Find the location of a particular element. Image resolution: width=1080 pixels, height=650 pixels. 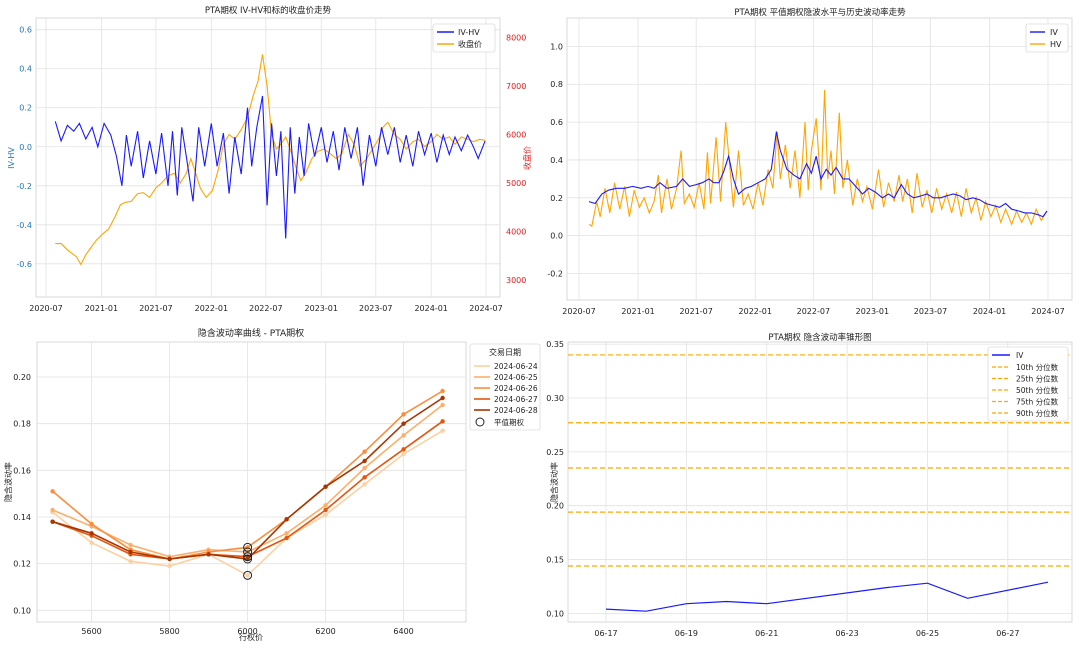

legend-label: 10th 分位数 is located at coordinates (1037, 367).